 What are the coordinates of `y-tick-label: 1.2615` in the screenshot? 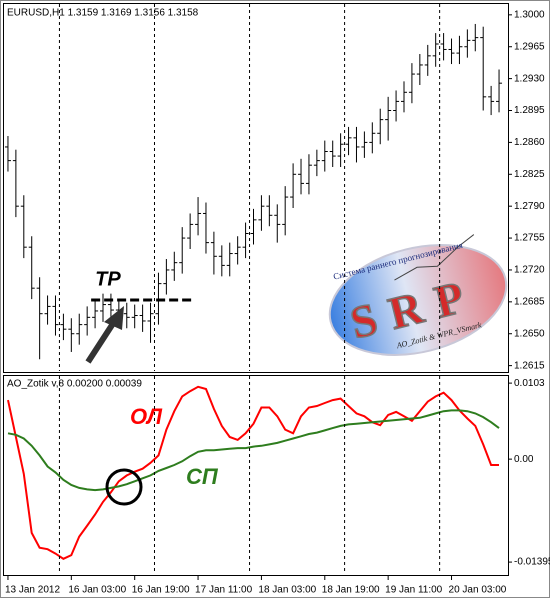 It's located at (529, 365).